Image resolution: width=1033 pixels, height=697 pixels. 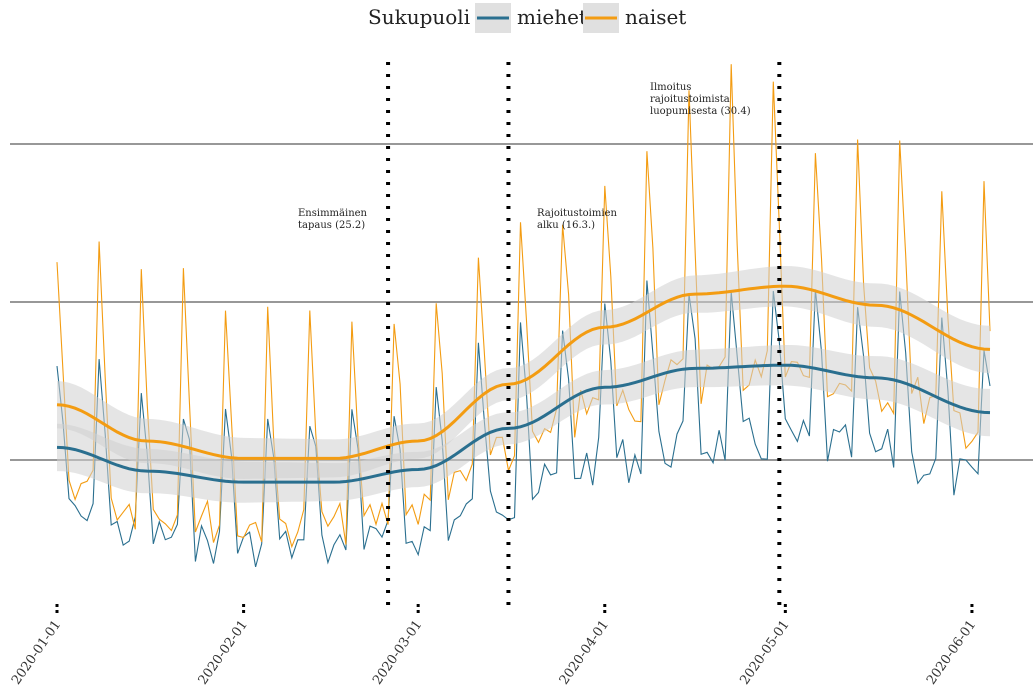 I want to click on event-label-line: Rajoitustoimien, so click(x=577, y=213).